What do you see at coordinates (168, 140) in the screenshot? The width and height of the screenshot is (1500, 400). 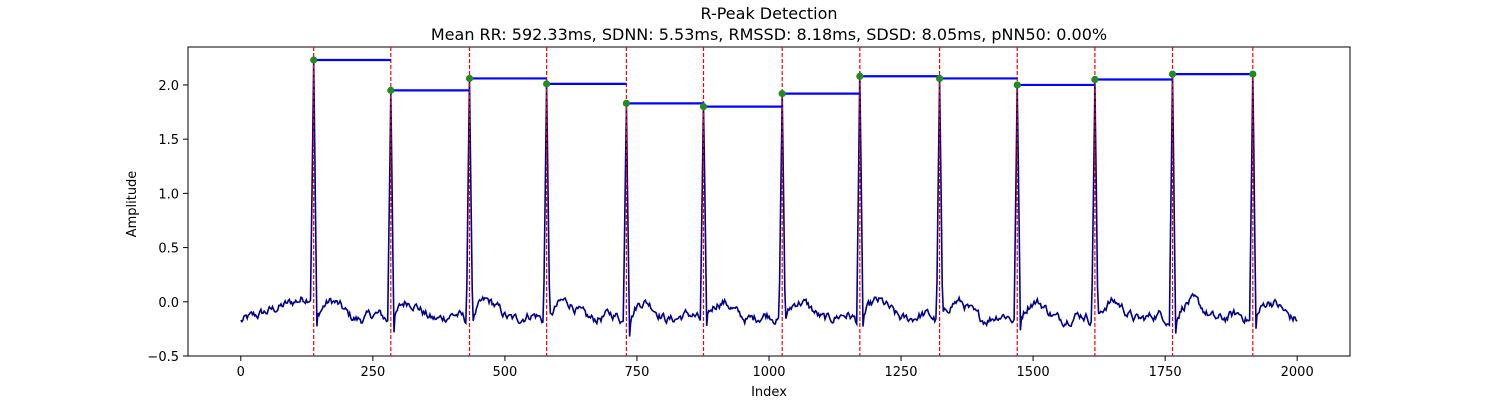 I see `y-tick-label-4: 1.5` at bounding box center [168, 140].